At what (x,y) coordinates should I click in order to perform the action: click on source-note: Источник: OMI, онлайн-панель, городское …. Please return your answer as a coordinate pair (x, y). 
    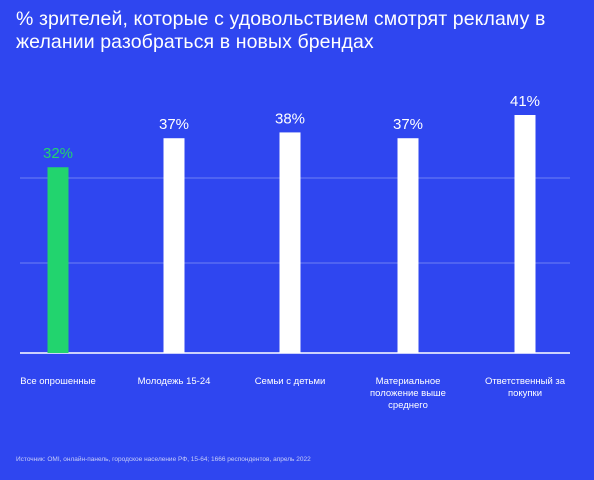
    Looking at the image, I should click on (163, 459).